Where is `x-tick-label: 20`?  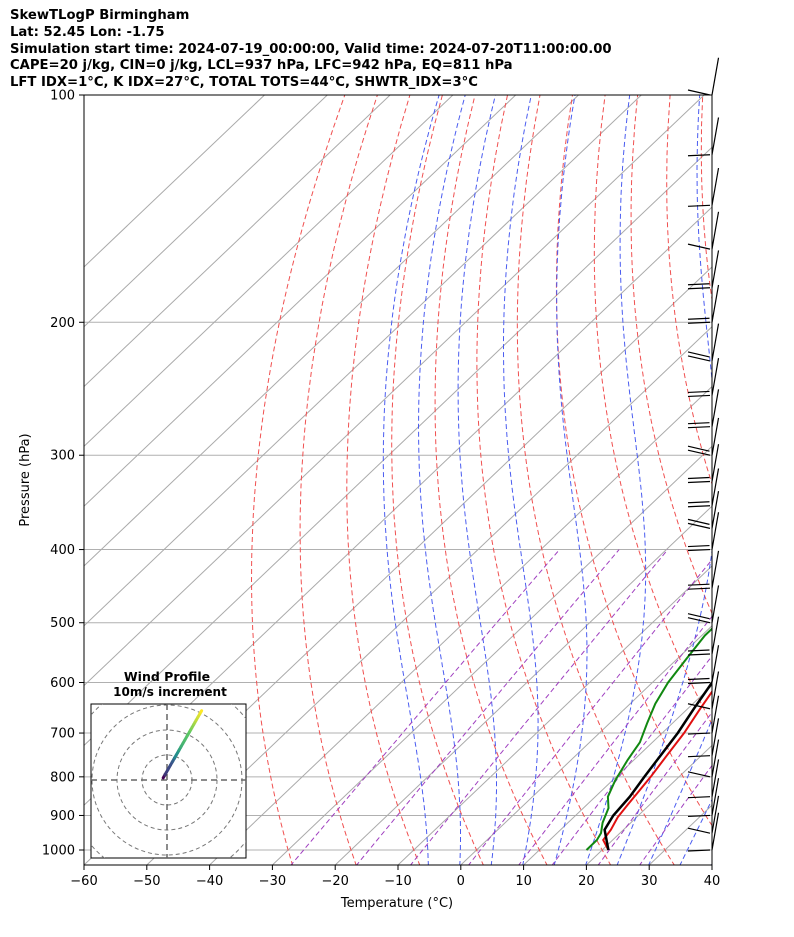
x-tick-label: 20 is located at coordinates (586, 881).